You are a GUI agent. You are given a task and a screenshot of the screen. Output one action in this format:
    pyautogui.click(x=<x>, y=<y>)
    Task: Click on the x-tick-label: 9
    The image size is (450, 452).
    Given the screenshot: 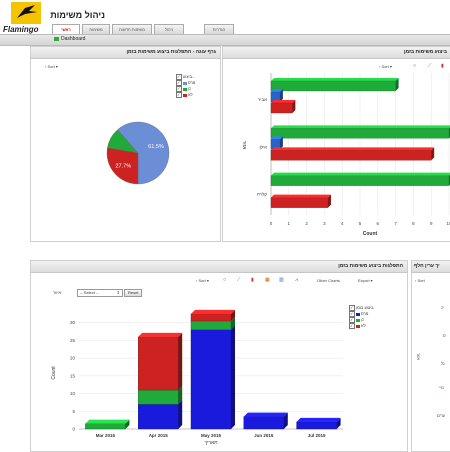 What is the action you would take?
    pyautogui.click(x=431, y=223)
    